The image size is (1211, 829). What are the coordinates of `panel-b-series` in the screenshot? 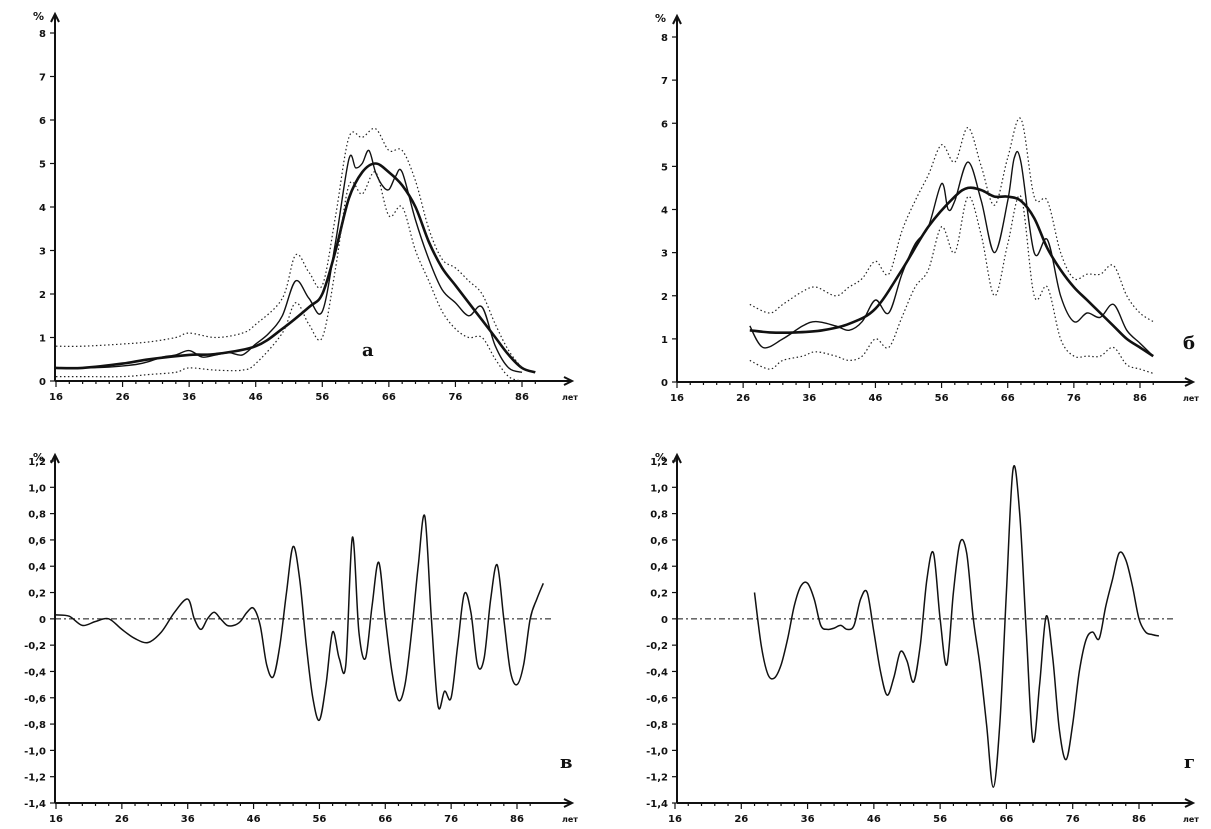 It's located at (951, 245).